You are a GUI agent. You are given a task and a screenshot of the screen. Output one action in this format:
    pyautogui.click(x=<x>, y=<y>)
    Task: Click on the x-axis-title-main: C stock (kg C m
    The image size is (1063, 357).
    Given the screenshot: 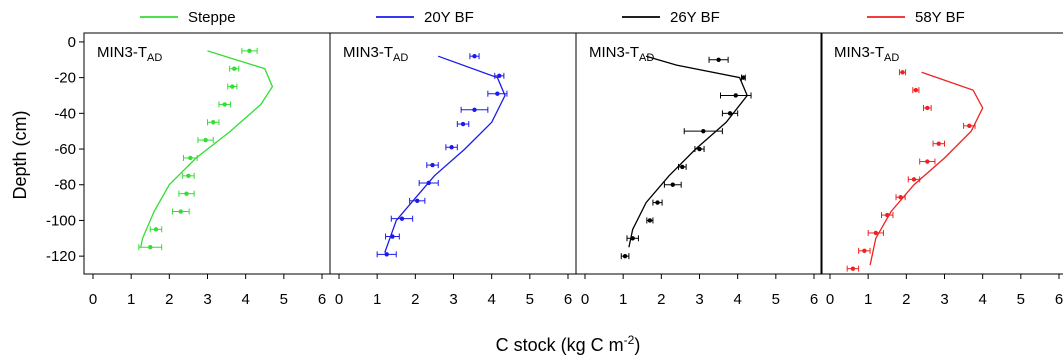 What is the action you would take?
    pyautogui.click(x=560, y=345)
    